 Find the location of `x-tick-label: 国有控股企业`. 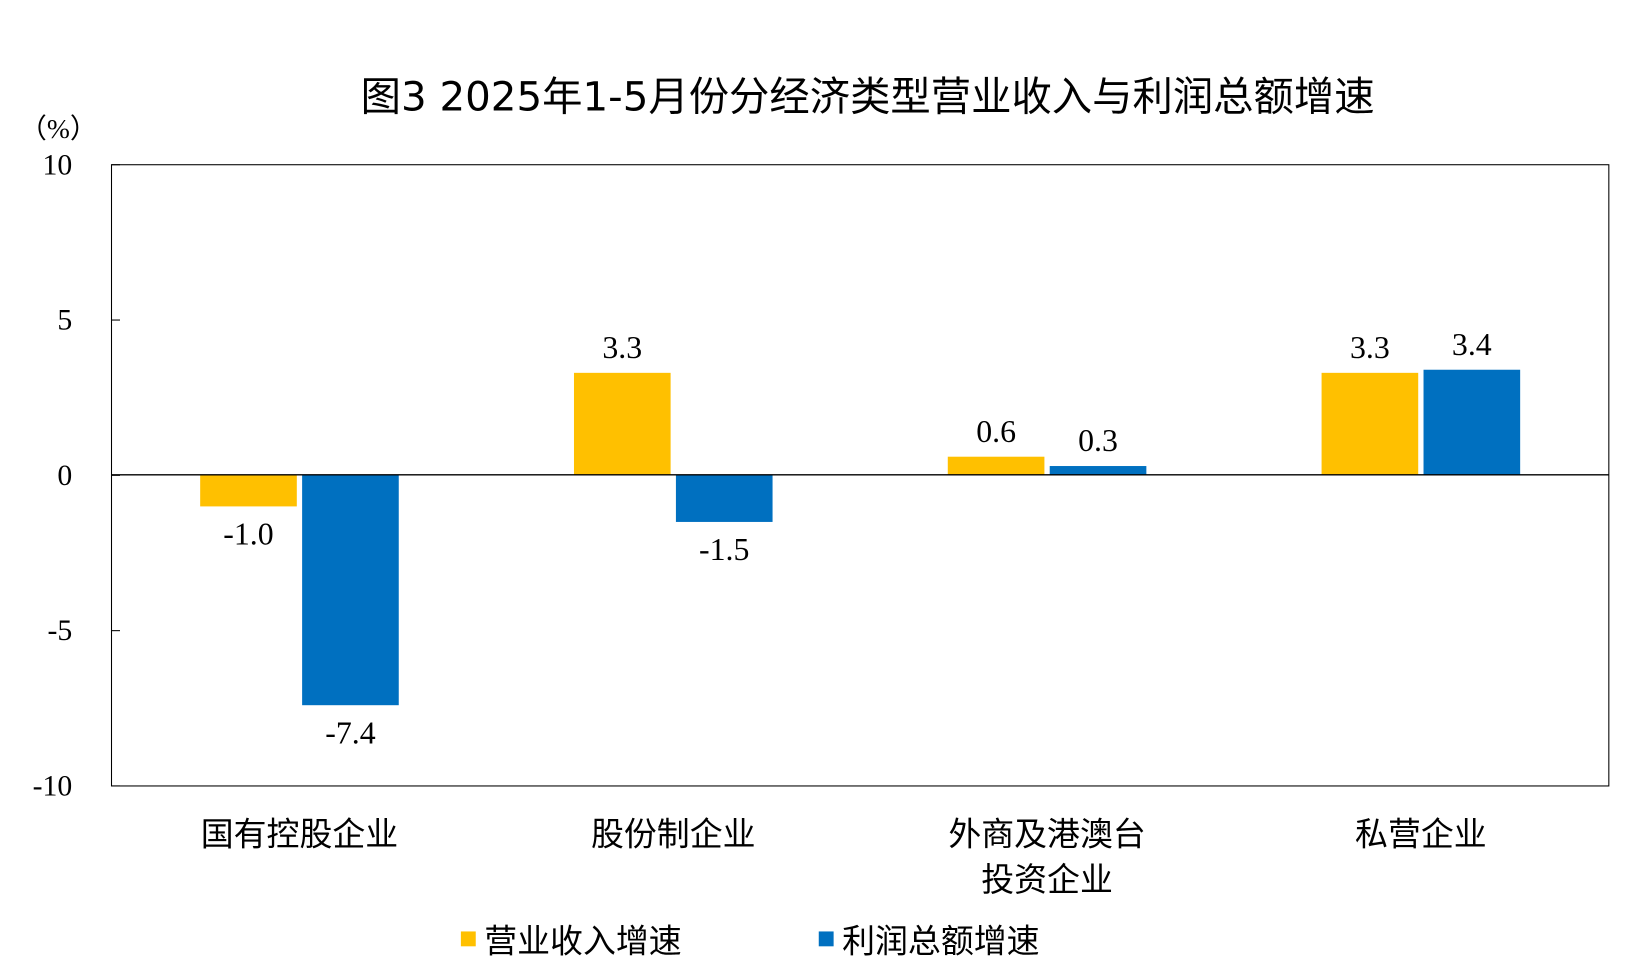

x-tick-label: 国有控股企业 is located at coordinates (299, 833).